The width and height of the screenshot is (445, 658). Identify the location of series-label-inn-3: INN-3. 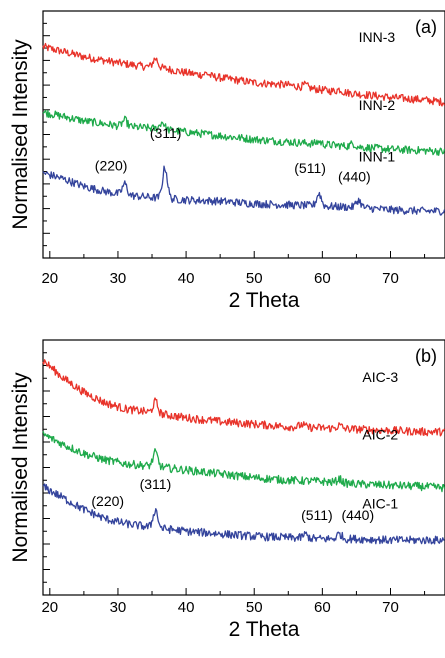
(377, 37).